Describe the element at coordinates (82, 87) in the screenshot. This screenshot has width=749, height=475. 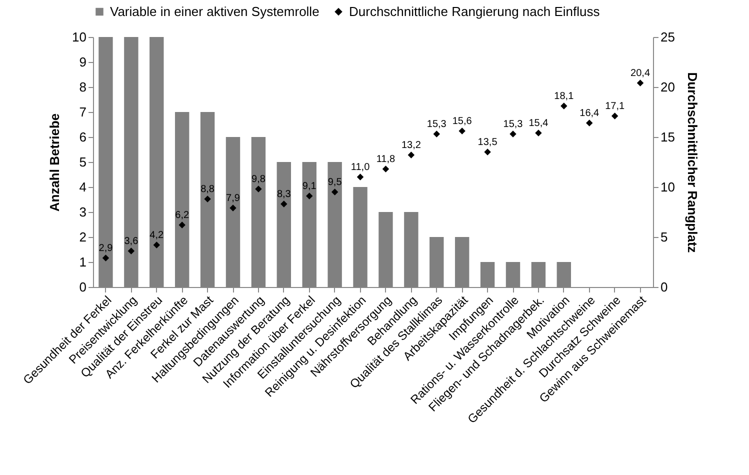
I see `y-tick-label: 8` at that location.